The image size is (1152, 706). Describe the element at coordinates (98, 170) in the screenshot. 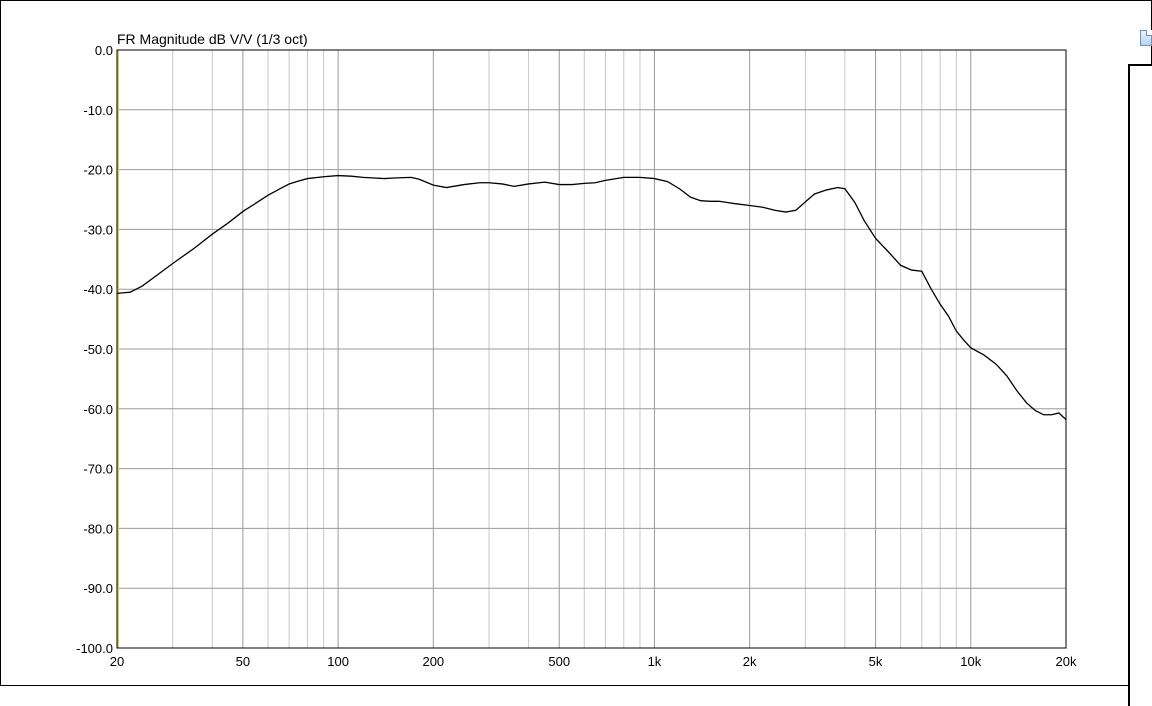

I see `y-tick-label: -20.0` at that location.